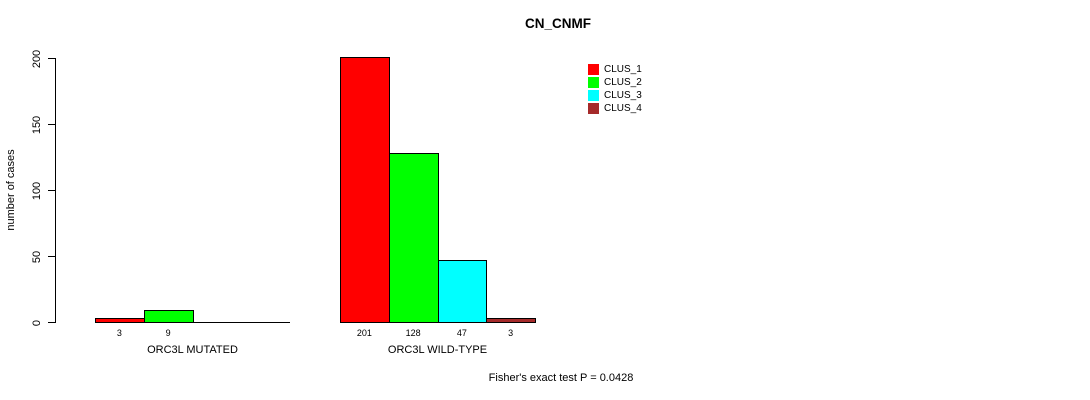 Image resolution: width=1090 pixels, height=400 pixels. Describe the element at coordinates (558, 23) in the screenshot. I see `chart-title: CN_CNMF` at that location.